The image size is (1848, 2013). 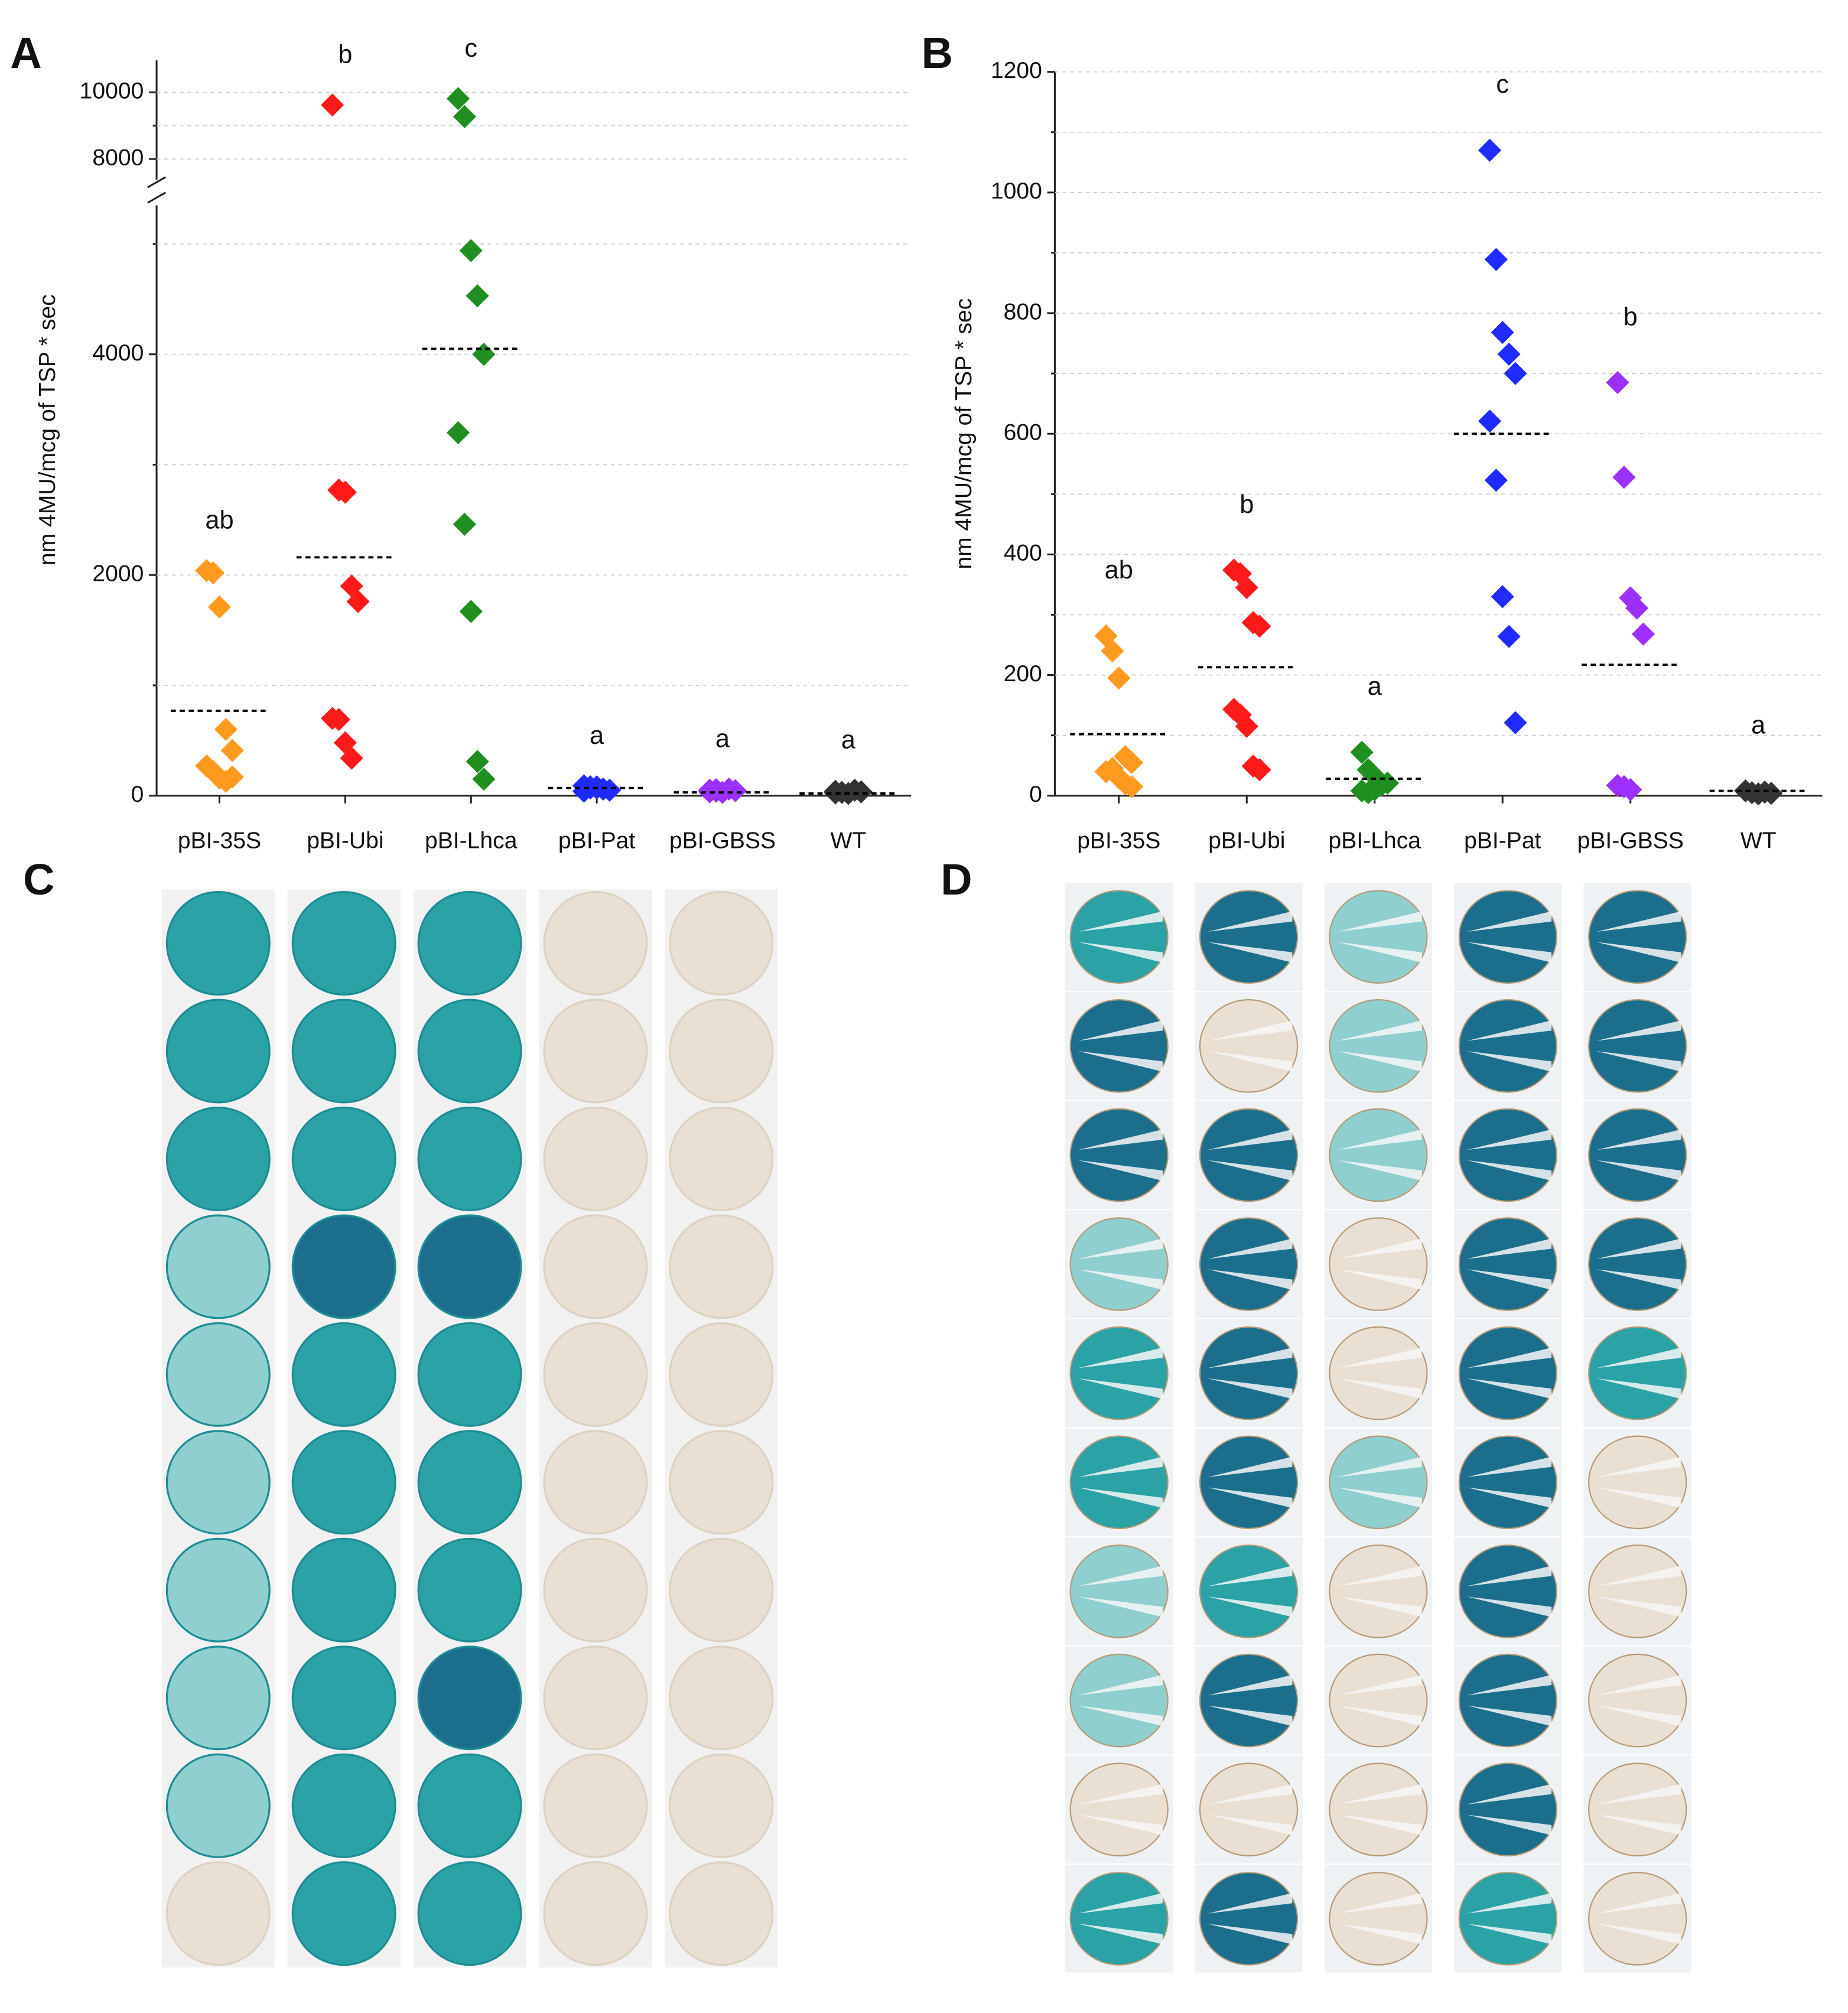 What do you see at coordinates (219, 520) in the screenshot?
I see `significance-letter: ab` at bounding box center [219, 520].